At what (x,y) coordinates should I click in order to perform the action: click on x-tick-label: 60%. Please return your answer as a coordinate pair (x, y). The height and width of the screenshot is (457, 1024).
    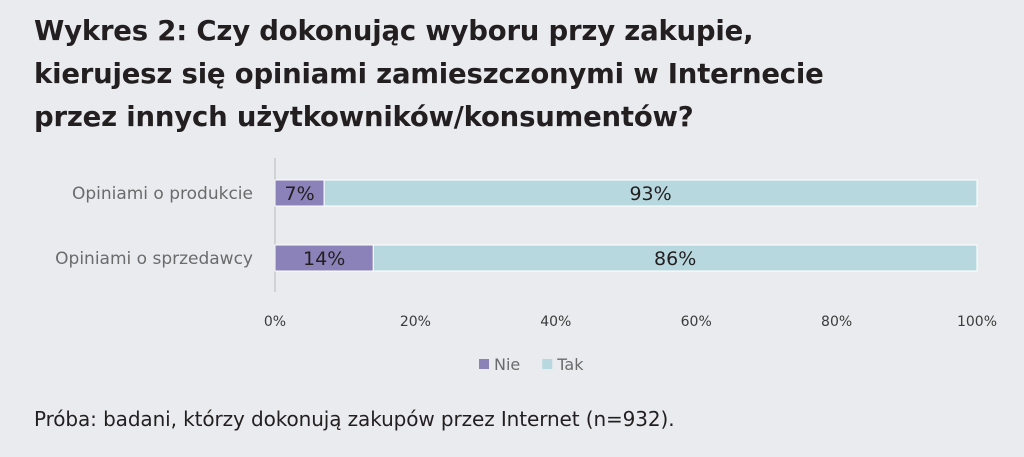
    Looking at the image, I should click on (696, 322).